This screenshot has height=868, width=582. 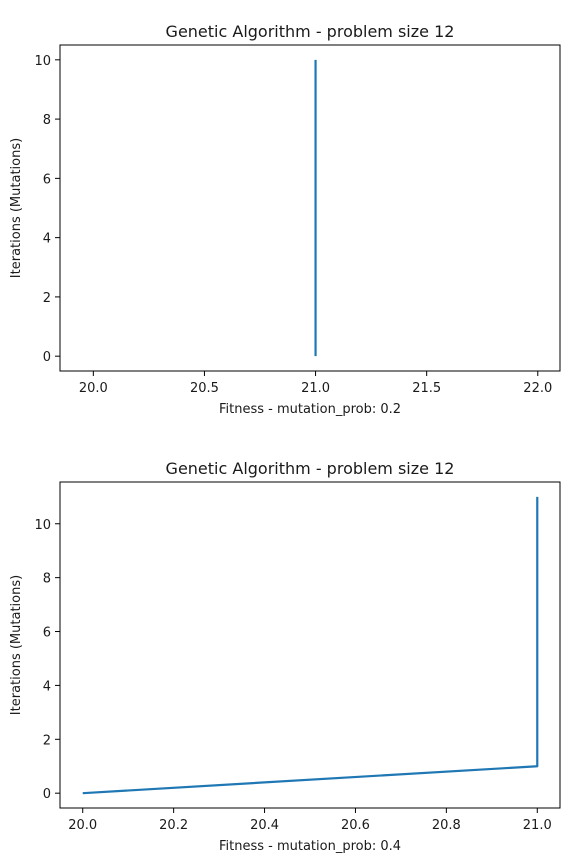 I want to click on x-tick-label: 20.5, so click(x=204, y=388).